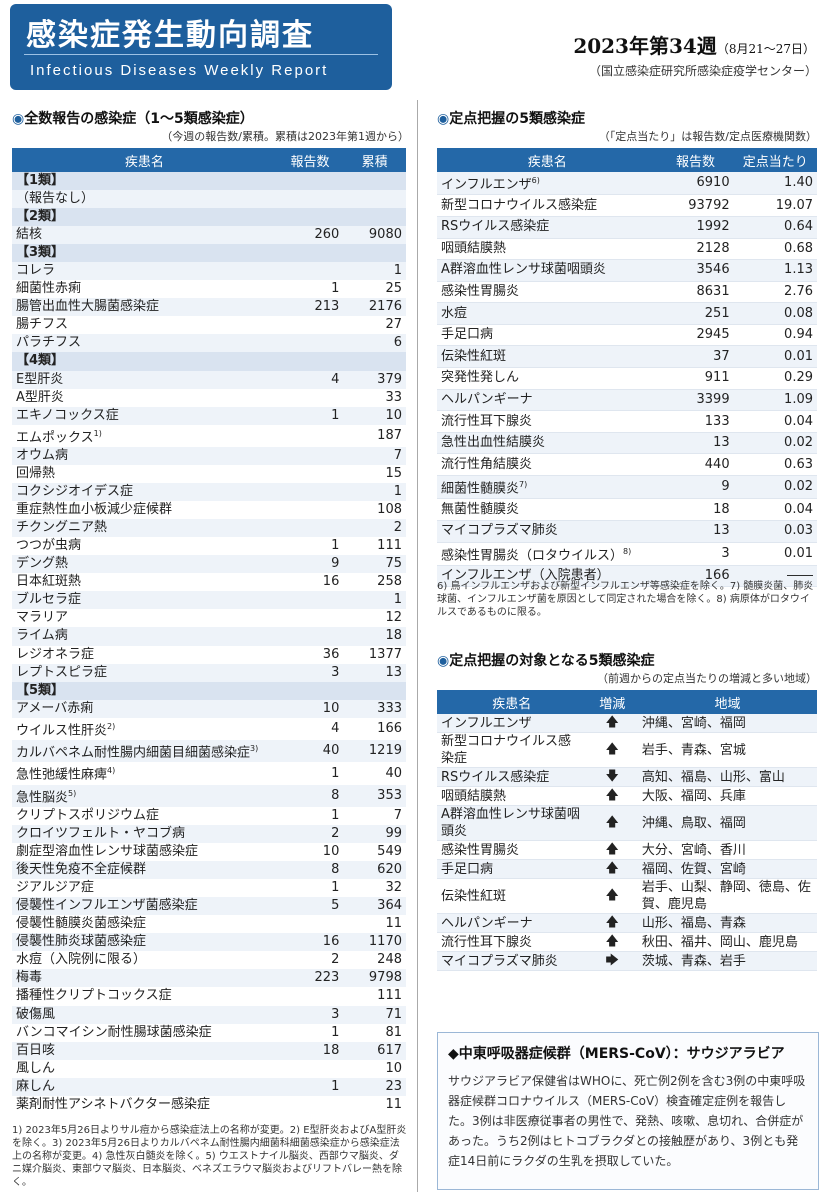 Image resolution: width=831 pixels, height=1200 pixels. I want to click on region-list: 沖縄、宮崎、福岡, so click(727, 724).